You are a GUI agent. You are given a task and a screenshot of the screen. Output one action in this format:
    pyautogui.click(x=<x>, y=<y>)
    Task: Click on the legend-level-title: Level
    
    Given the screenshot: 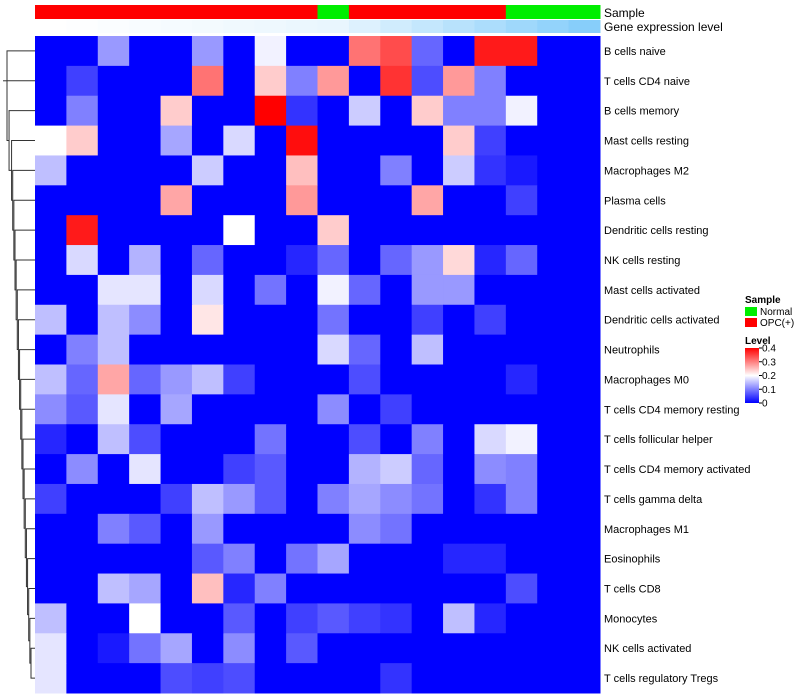 What is the action you would take?
    pyautogui.click(x=758, y=341)
    